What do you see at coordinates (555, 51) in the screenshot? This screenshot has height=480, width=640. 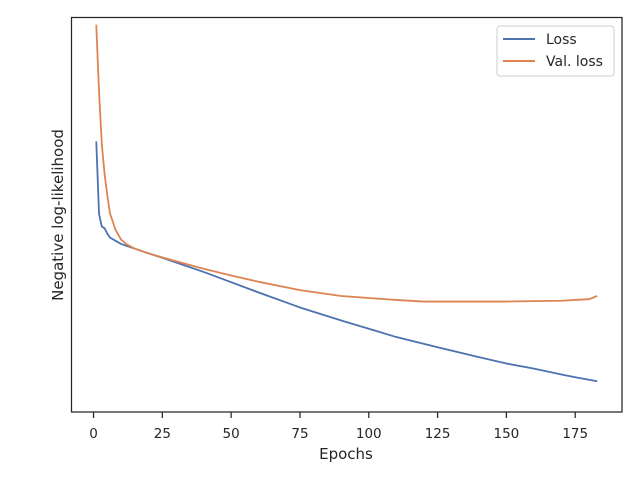 I see `legend: Loss Val. loss` at bounding box center [555, 51].